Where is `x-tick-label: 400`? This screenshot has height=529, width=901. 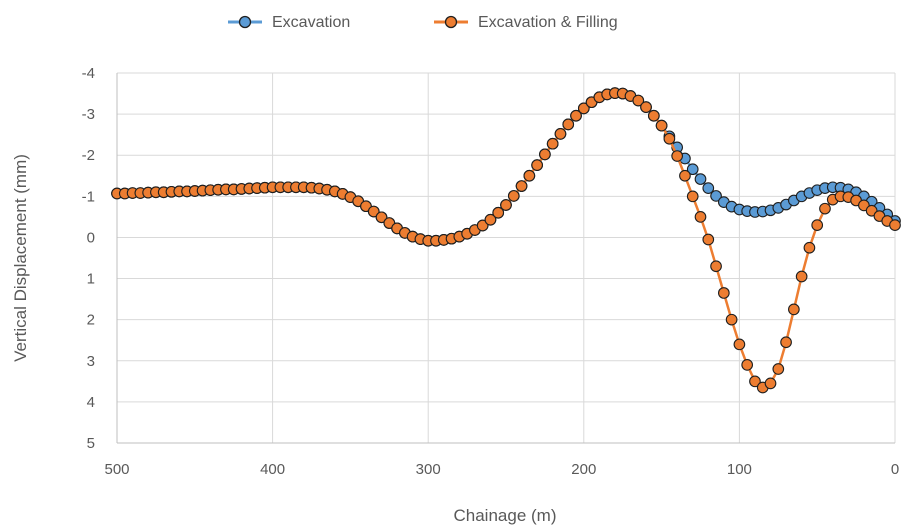
x-tick-label: 400 is located at coordinates (272, 469).